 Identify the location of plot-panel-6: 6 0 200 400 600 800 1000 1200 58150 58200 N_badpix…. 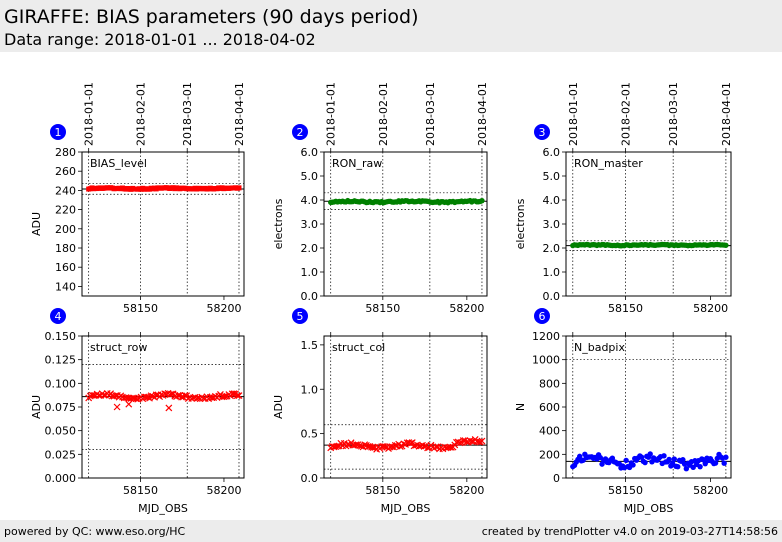
(623, 411).